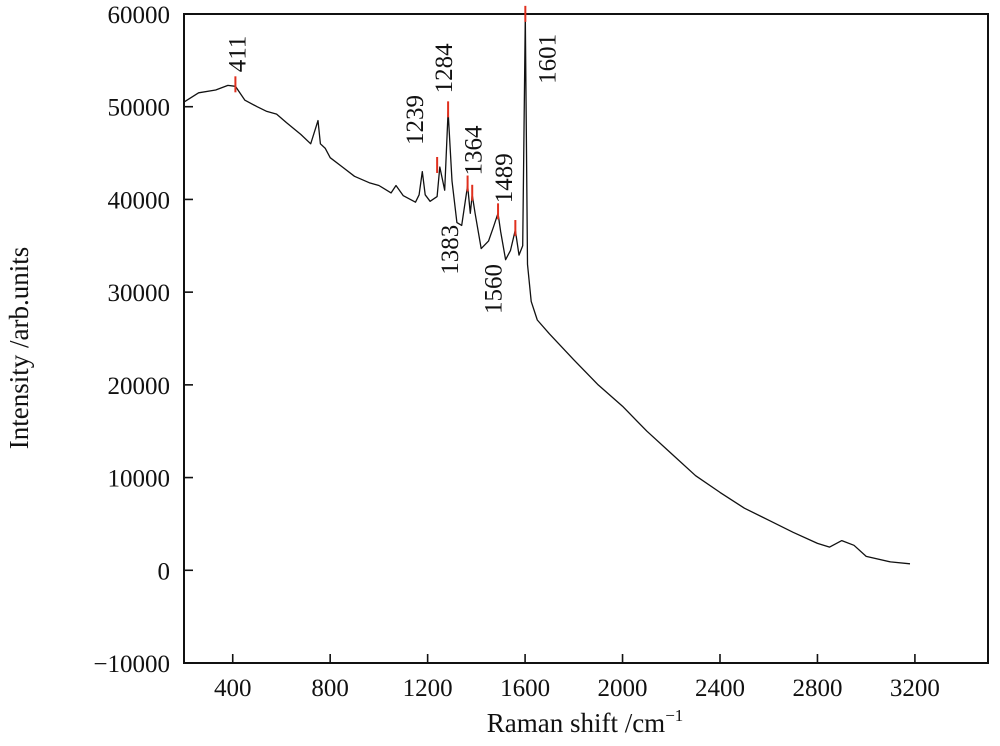 The width and height of the screenshot is (1000, 746). Describe the element at coordinates (139, 386) in the screenshot. I see `y-tick-label: 20000` at that location.